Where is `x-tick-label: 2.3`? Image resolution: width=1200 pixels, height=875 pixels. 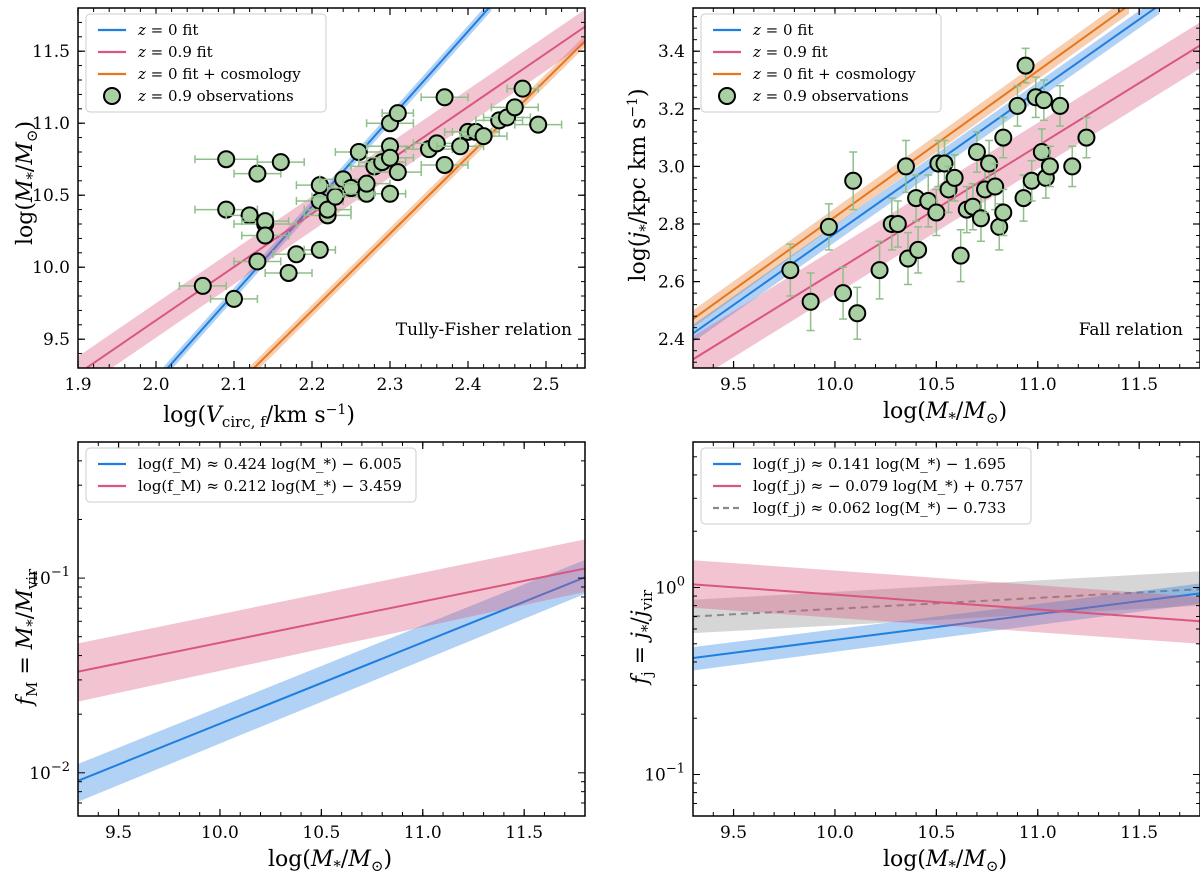 x-tick-label: 2.3 is located at coordinates (389, 385).